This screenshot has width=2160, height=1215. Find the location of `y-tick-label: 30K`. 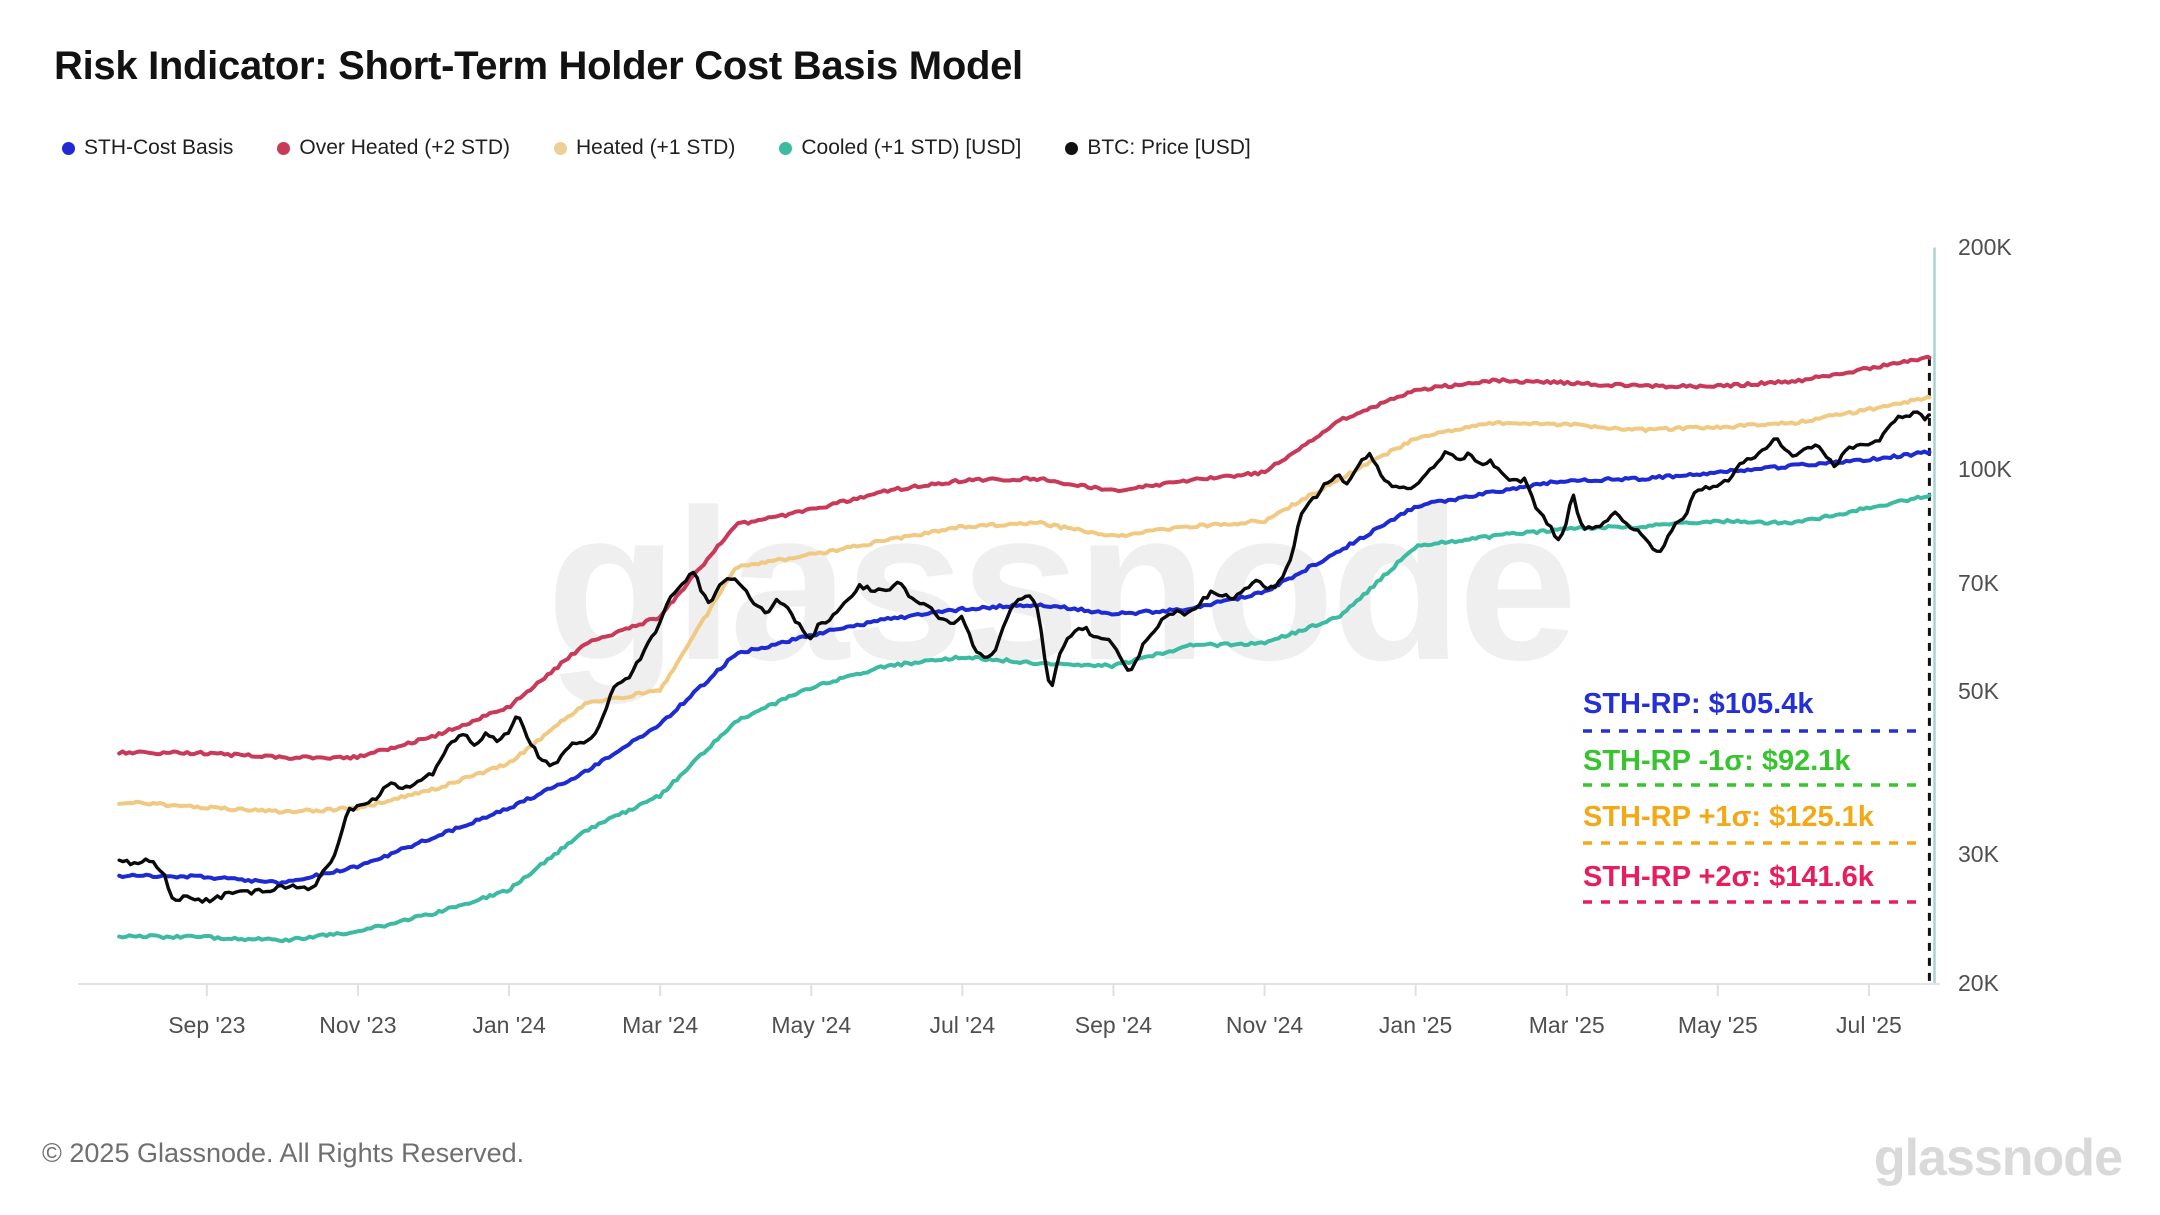

y-tick-label: 30K is located at coordinates (1978, 853).